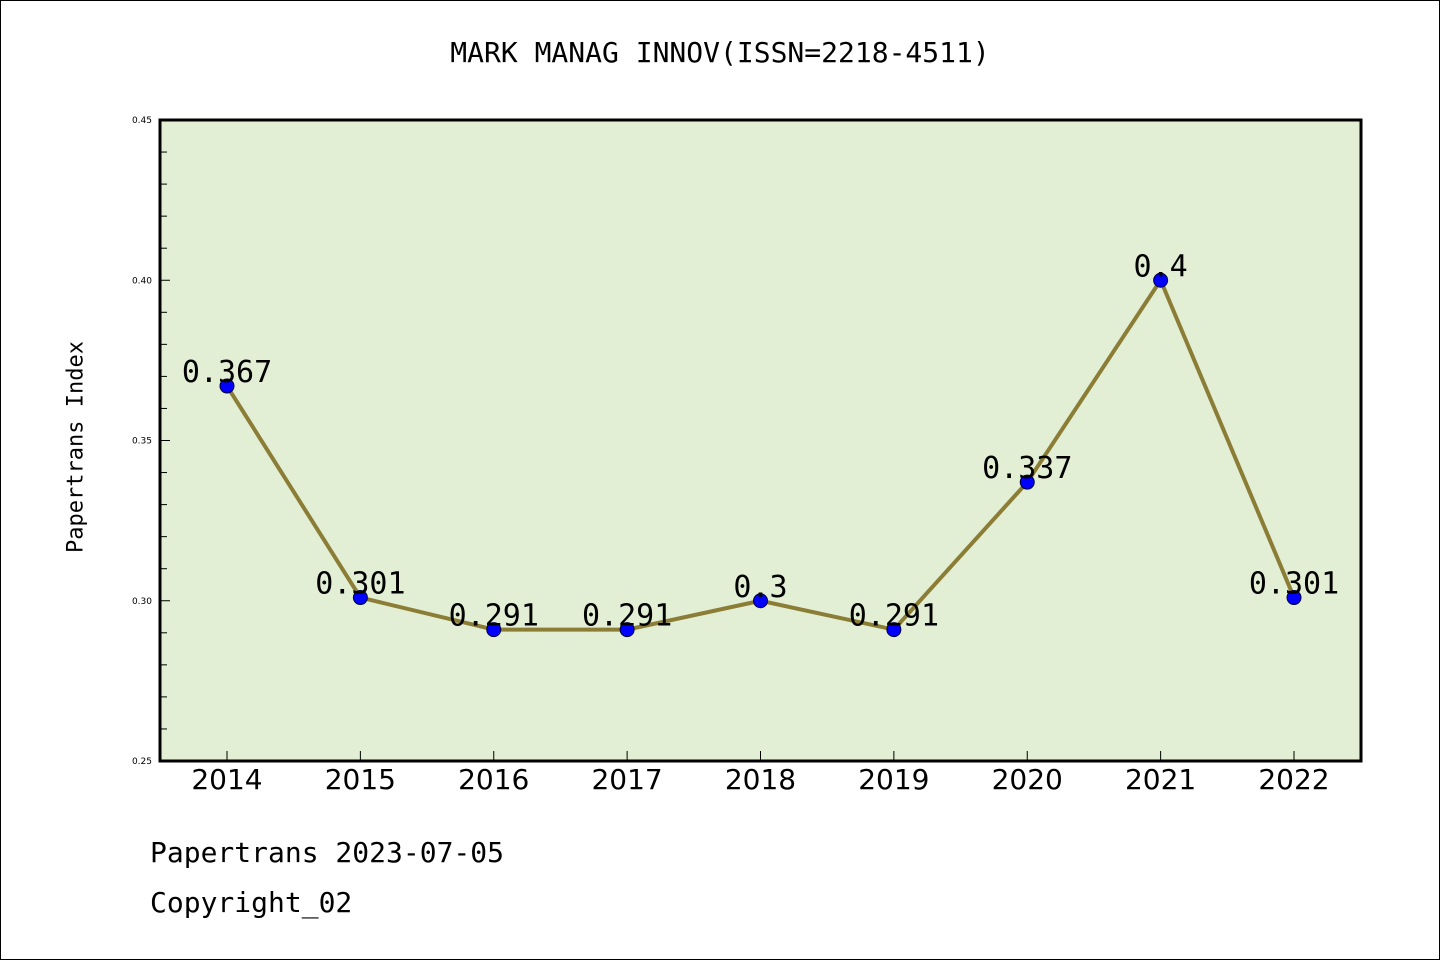  What do you see at coordinates (893, 779) in the screenshot?
I see `x-tick-label: 2019` at bounding box center [893, 779].